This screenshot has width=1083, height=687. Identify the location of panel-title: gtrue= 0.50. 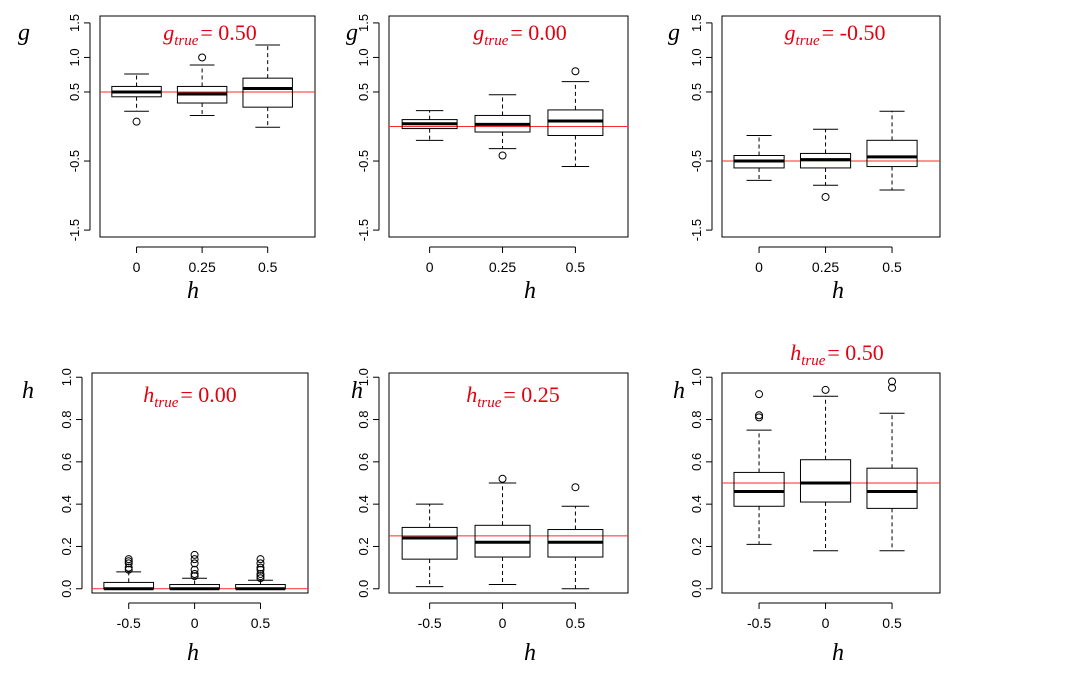
(210, 34).